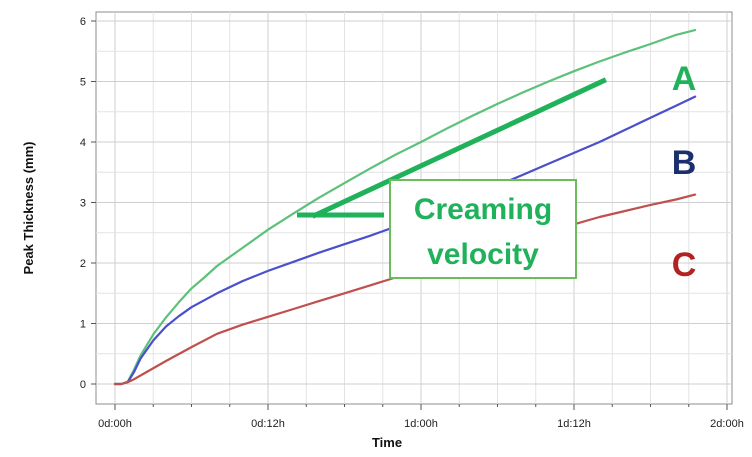 This screenshot has width=752, height=457. Describe the element at coordinates (268, 424) in the screenshot. I see `x-tick-label: 0d:12h` at that location.